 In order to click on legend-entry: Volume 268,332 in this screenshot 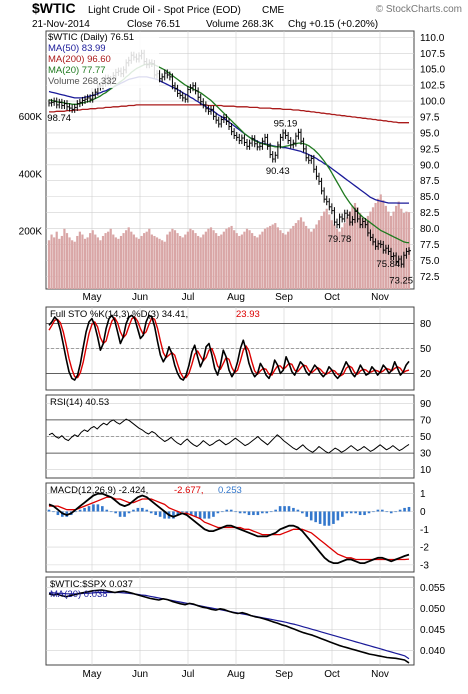, I will do `click(82, 81)`.